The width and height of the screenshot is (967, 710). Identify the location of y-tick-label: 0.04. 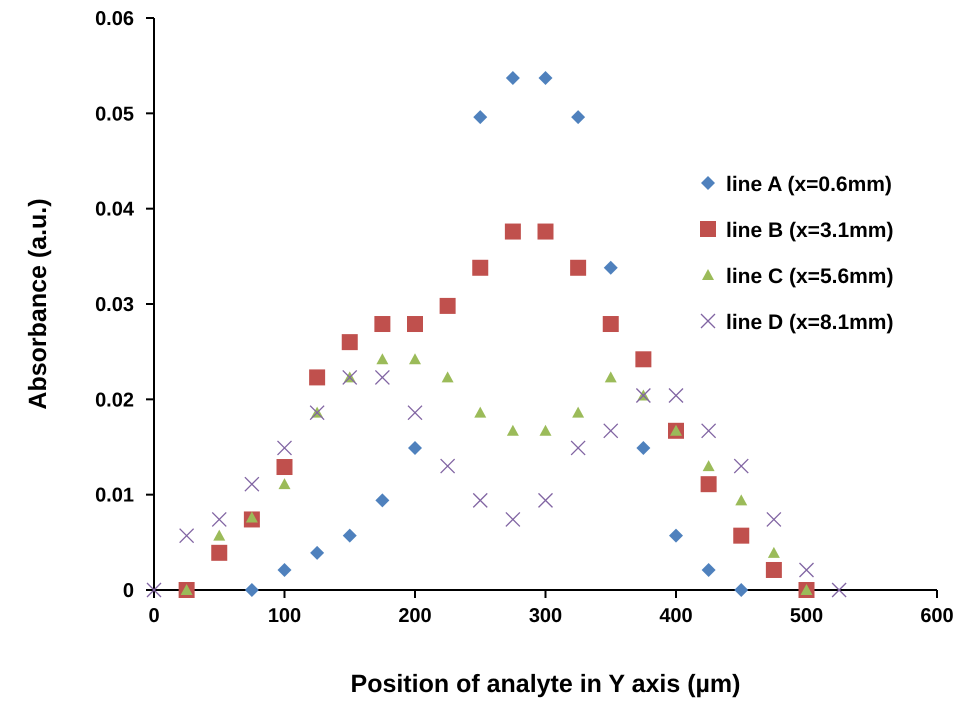
(115, 209).